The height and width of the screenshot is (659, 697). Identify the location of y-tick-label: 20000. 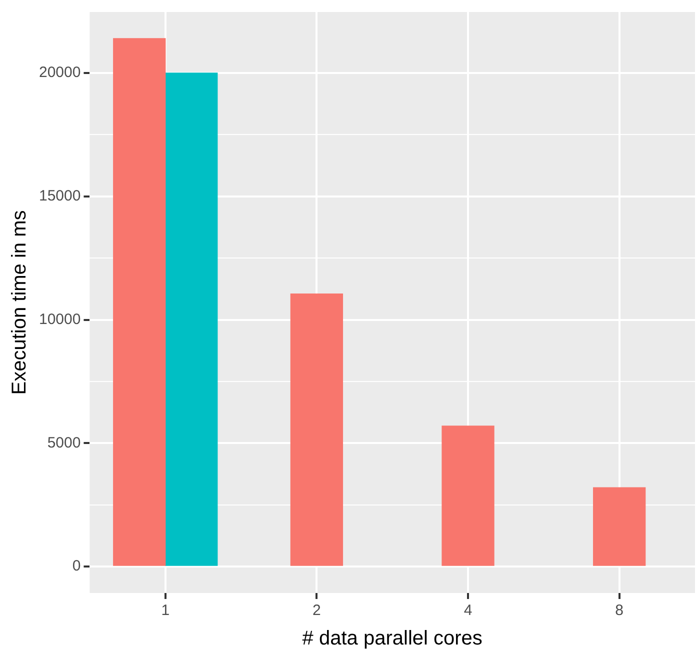
(59, 73).